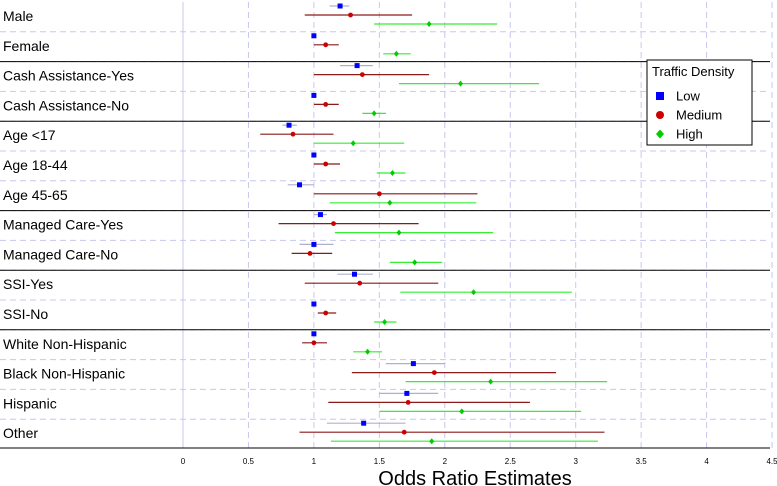  Describe the element at coordinates (68, 76) in the screenshot. I see `category-label: Cash Assistance-Yes` at that location.